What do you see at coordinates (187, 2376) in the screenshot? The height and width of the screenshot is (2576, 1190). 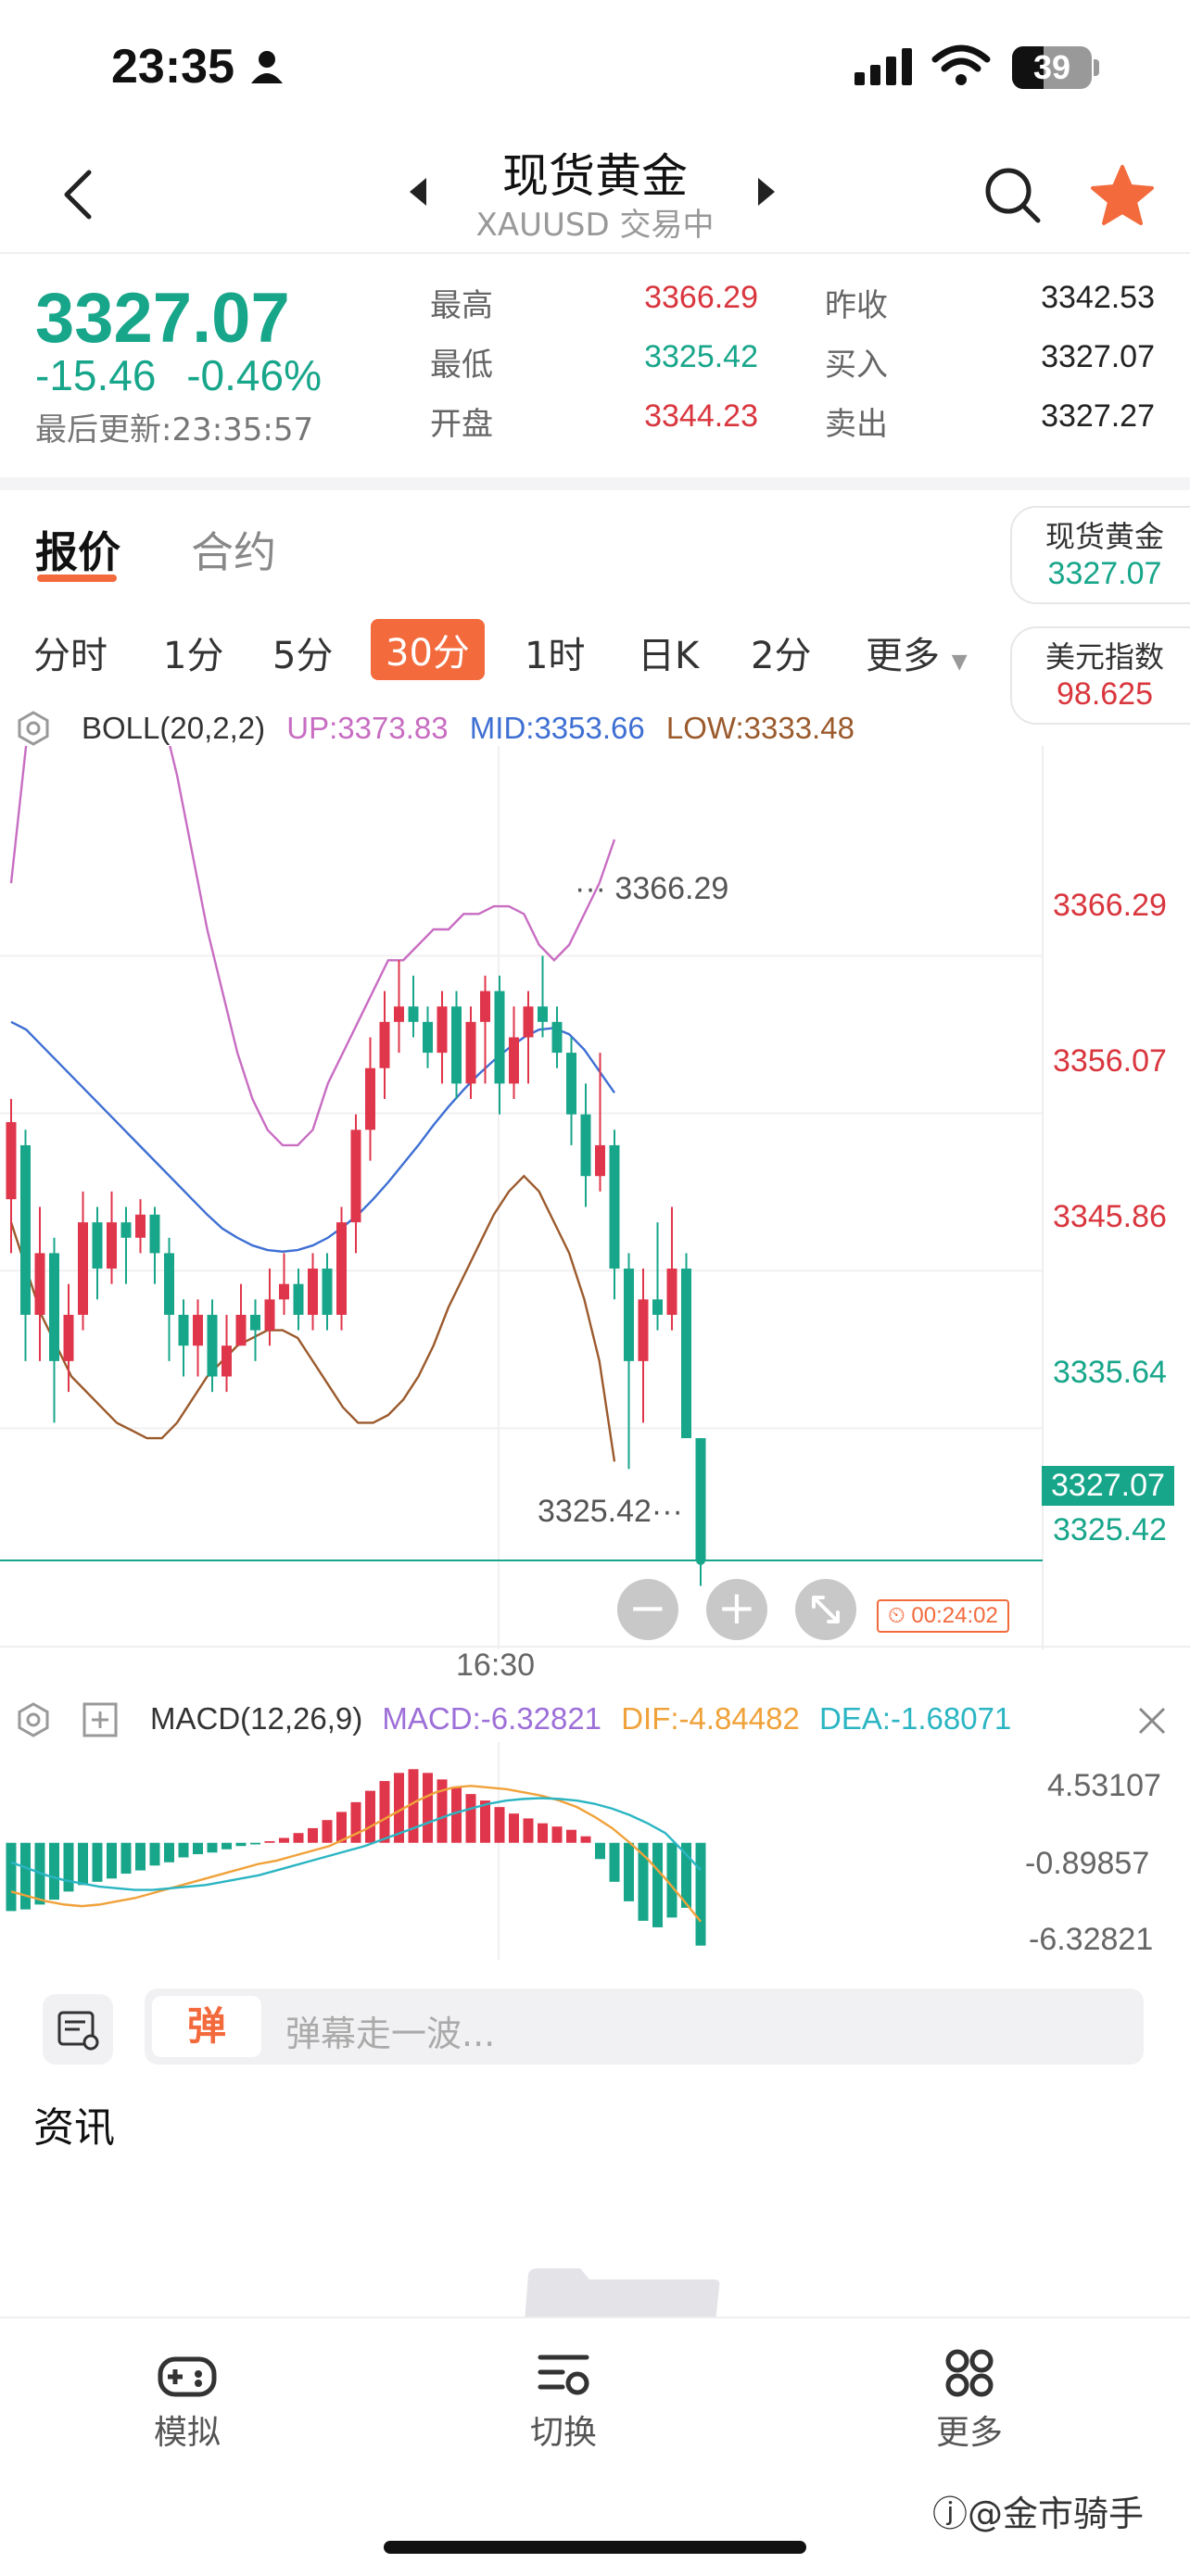 I see `gamepad-icon` at bounding box center [187, 2376].